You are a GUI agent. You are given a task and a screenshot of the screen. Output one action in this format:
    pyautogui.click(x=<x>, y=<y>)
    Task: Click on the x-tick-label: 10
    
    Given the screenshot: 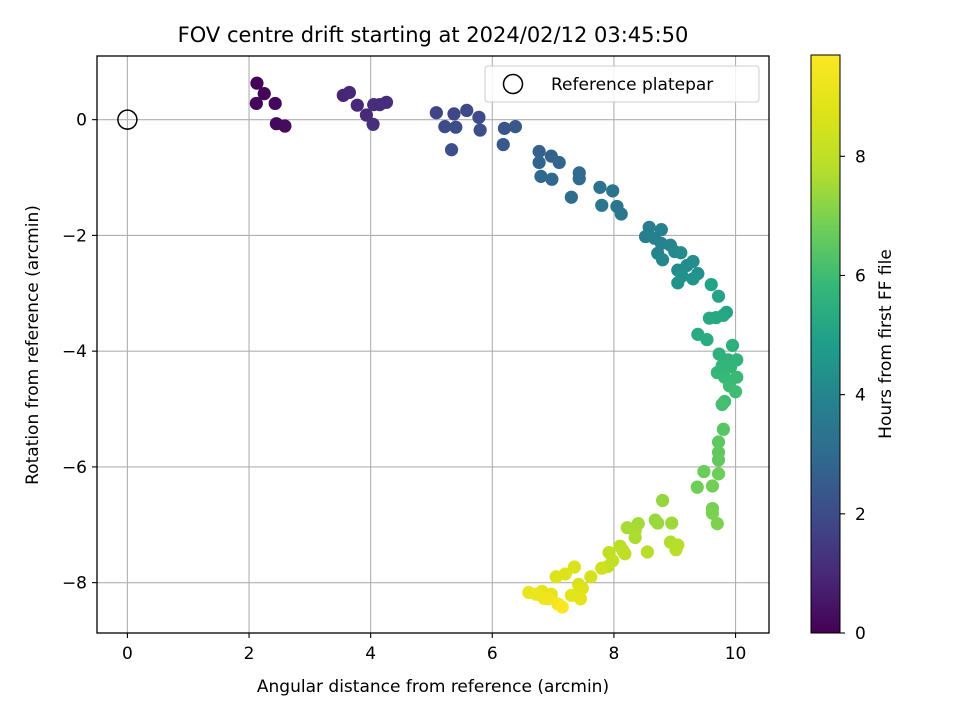 What is the action you would take?
    pyautogui.click(x=736, y=654)
    